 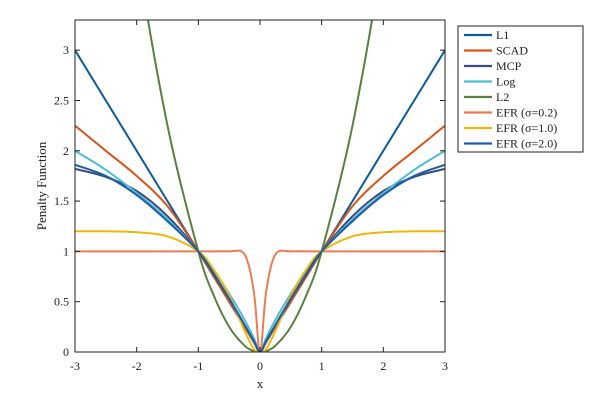 What do you see at coordinates (509, 66) in the screenshot?
I see `legend-label-mcp: MCP` at bounding box center [509, 66].